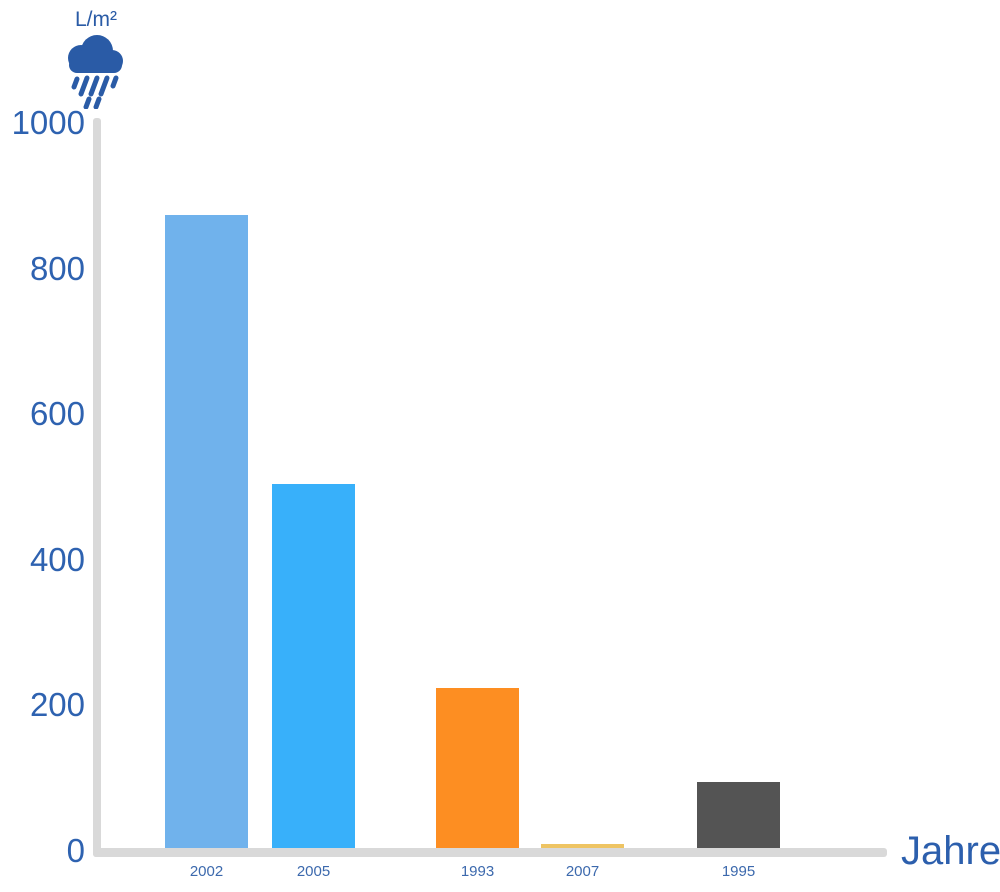 Image resolution: width=1000 pixels, height=892 pixels. Describe the element at coordinates (738, 815) in the screenshot. I see `bar-1995` at that location.